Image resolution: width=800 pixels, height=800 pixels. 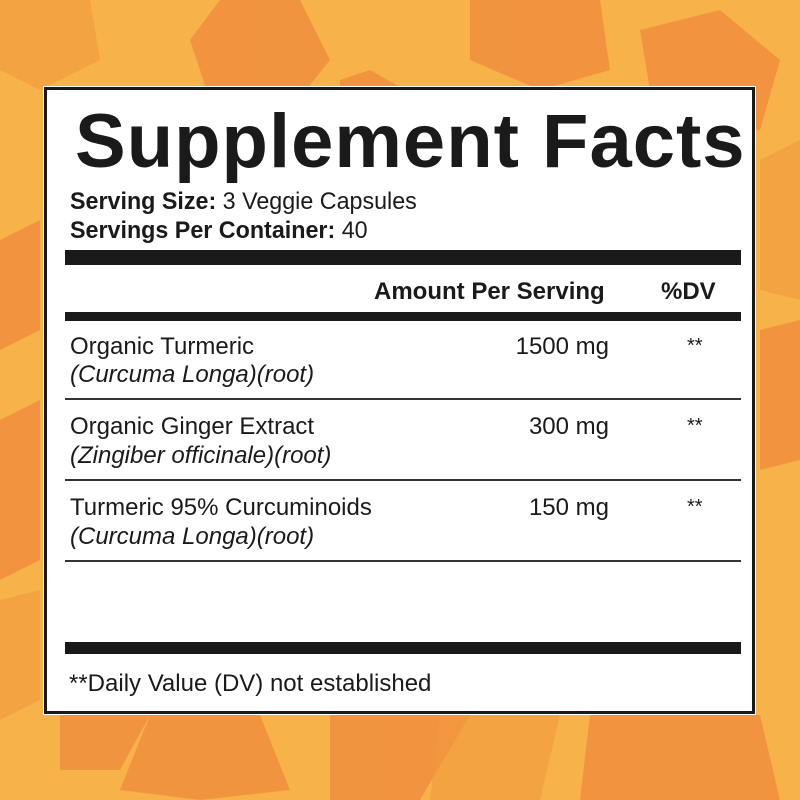 I want to click on ingredient-name: Organic Turmeric, so click(x=162, y=346).